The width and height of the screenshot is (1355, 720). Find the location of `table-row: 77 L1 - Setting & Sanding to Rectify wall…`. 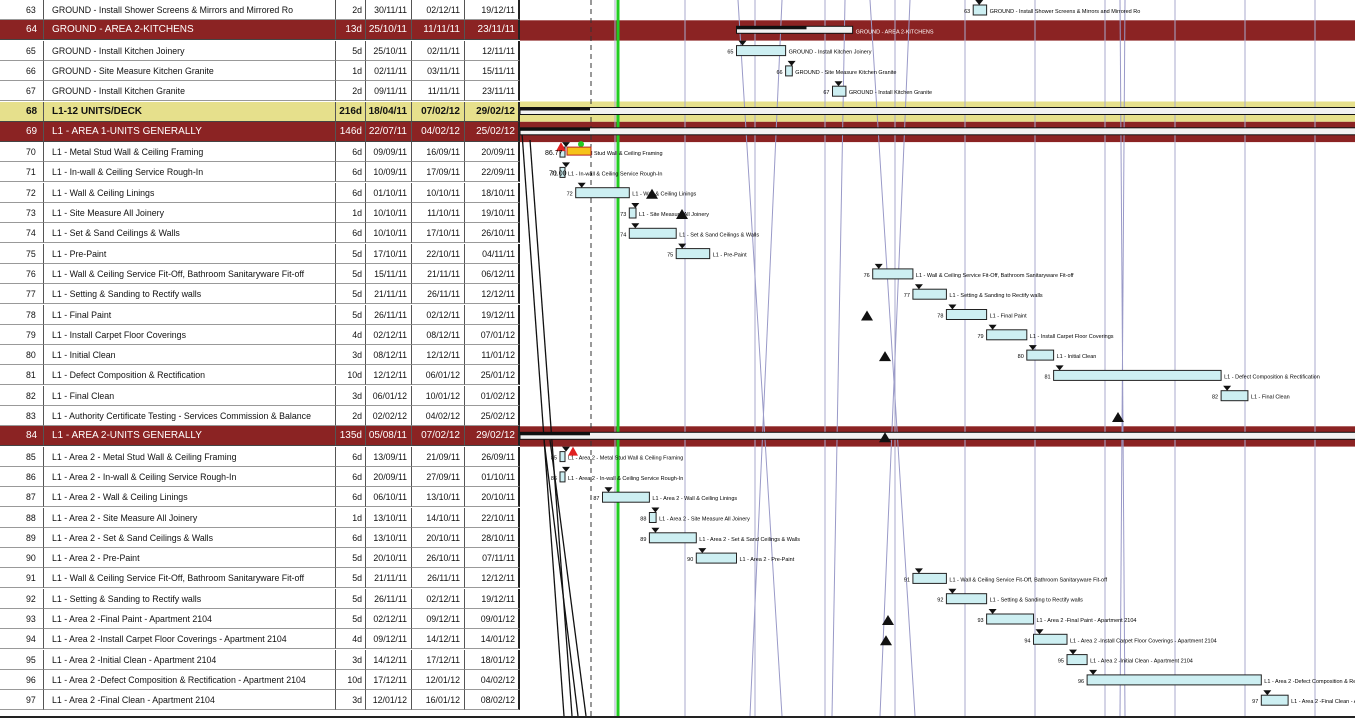

table-row: 77 L1 - Setting & Sanding to Rectify wall… is located at coordinates (260, 294).